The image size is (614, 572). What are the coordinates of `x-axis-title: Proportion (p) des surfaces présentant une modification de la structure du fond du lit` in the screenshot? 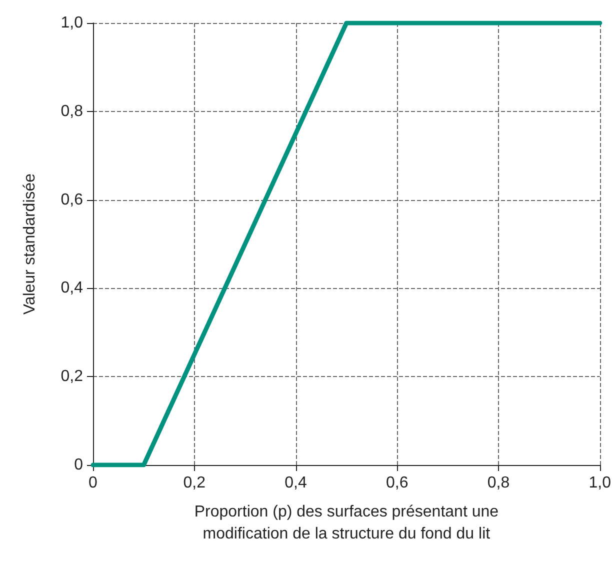 It's located at (346, 523).